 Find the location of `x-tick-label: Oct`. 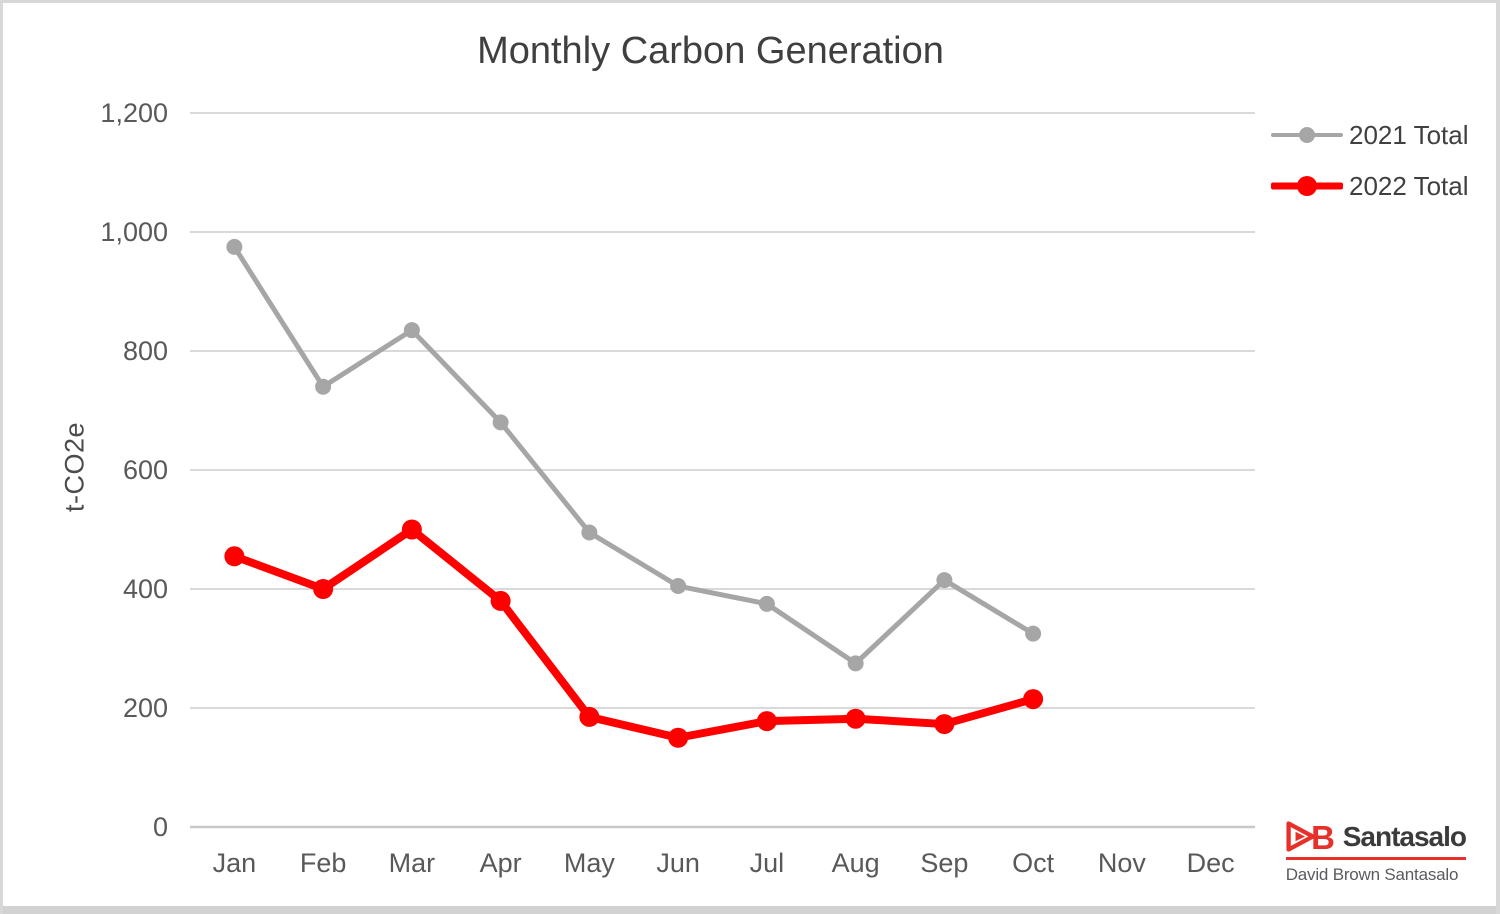

x-tick-label: Oct is located at coordinates (1033, 863).